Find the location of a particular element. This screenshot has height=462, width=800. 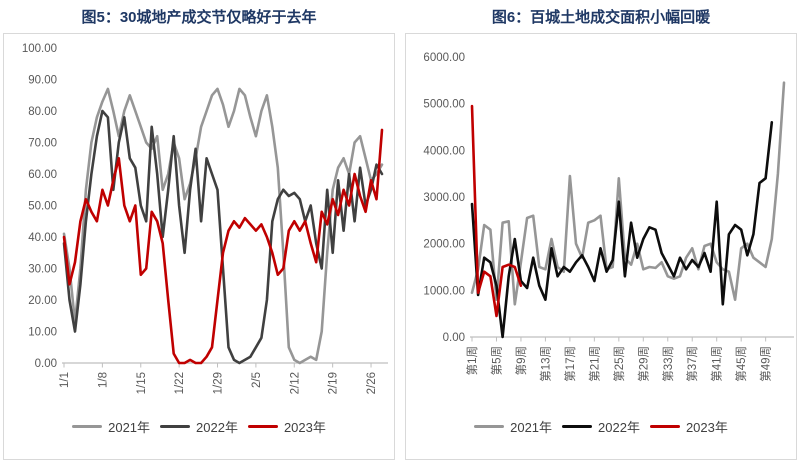

svg-text: 2/5 is located at coordinates (257, 380).